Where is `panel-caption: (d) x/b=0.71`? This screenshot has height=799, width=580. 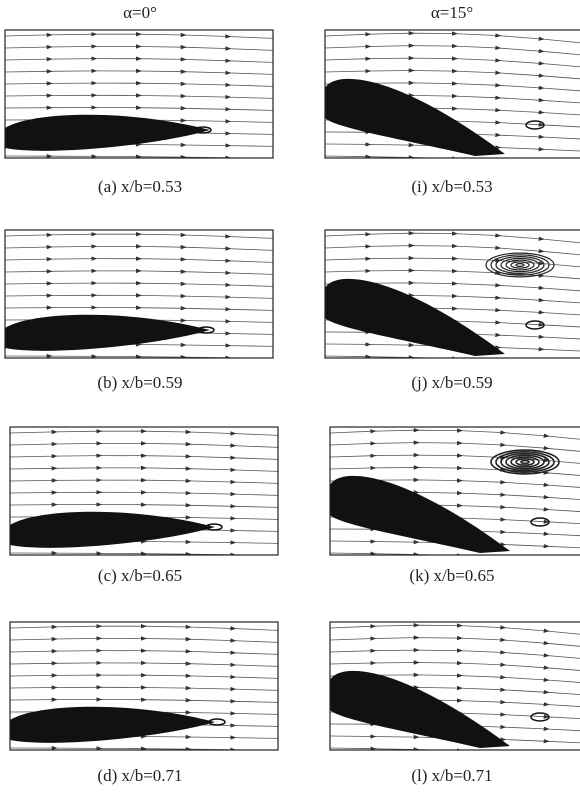
panel-caption: (d) x/b=0.71 is located at coordinates (139, 775).